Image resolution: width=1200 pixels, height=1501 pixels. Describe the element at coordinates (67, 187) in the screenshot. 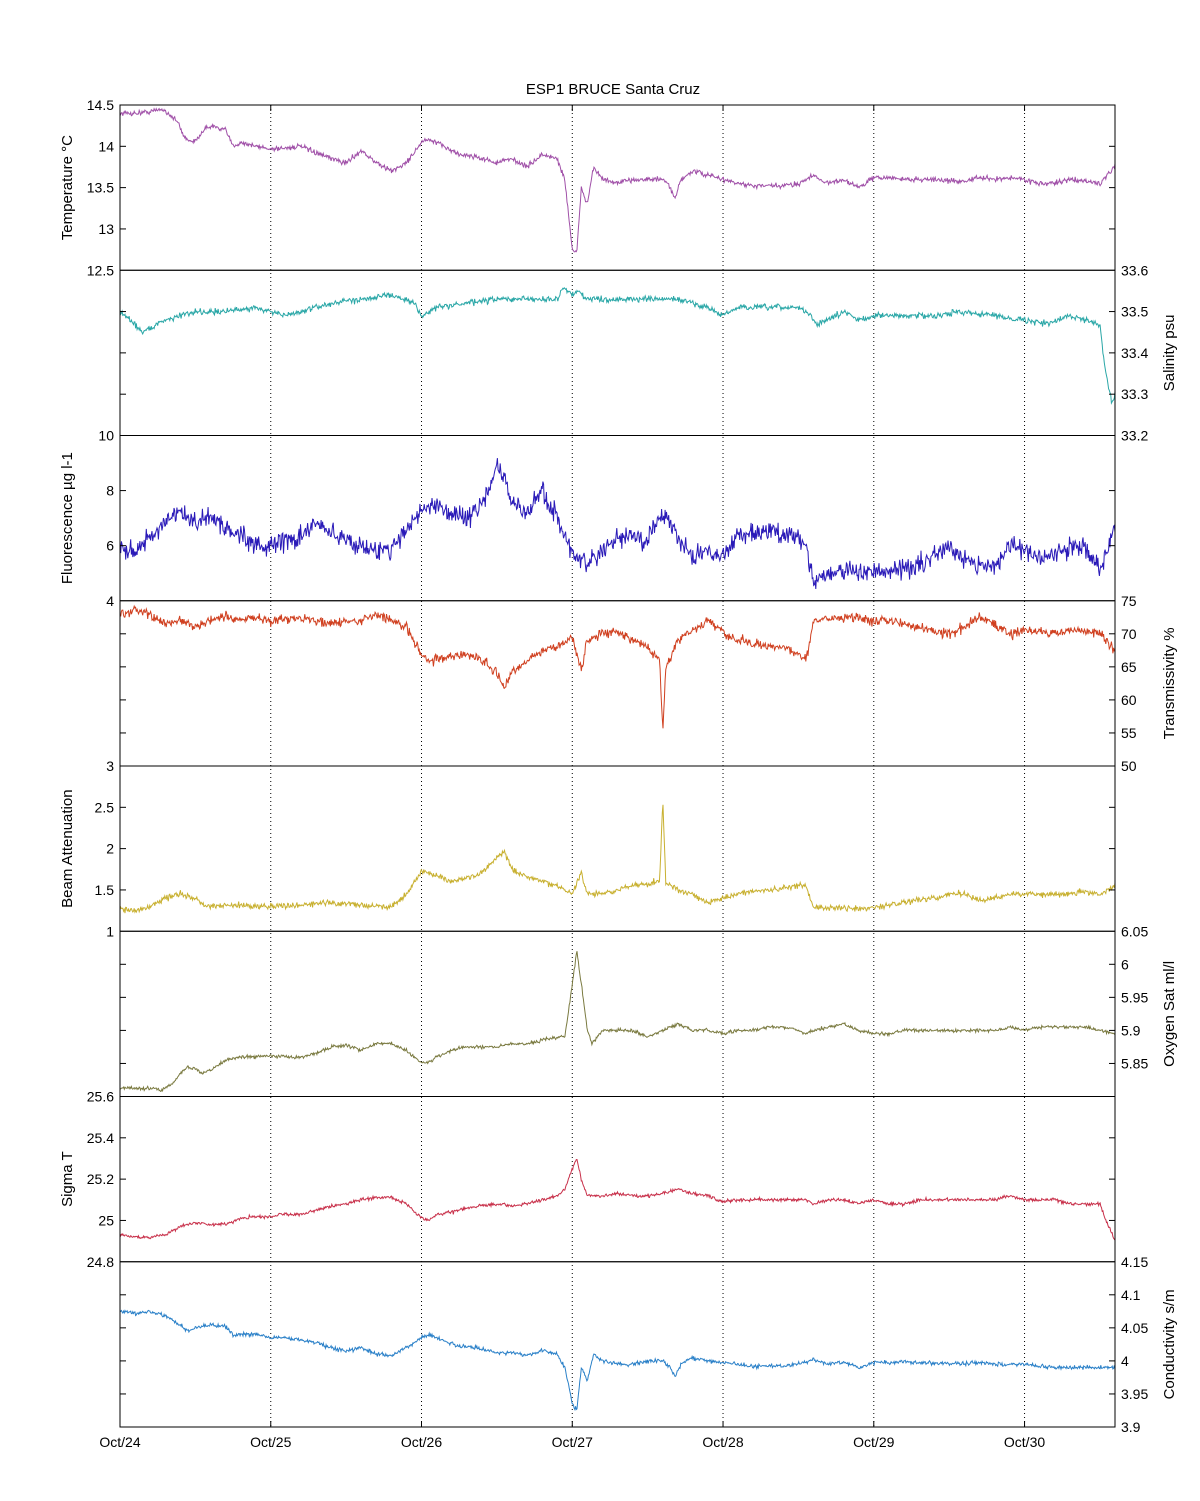

I see `y-axis-label-1: Temperature °C` at that location.